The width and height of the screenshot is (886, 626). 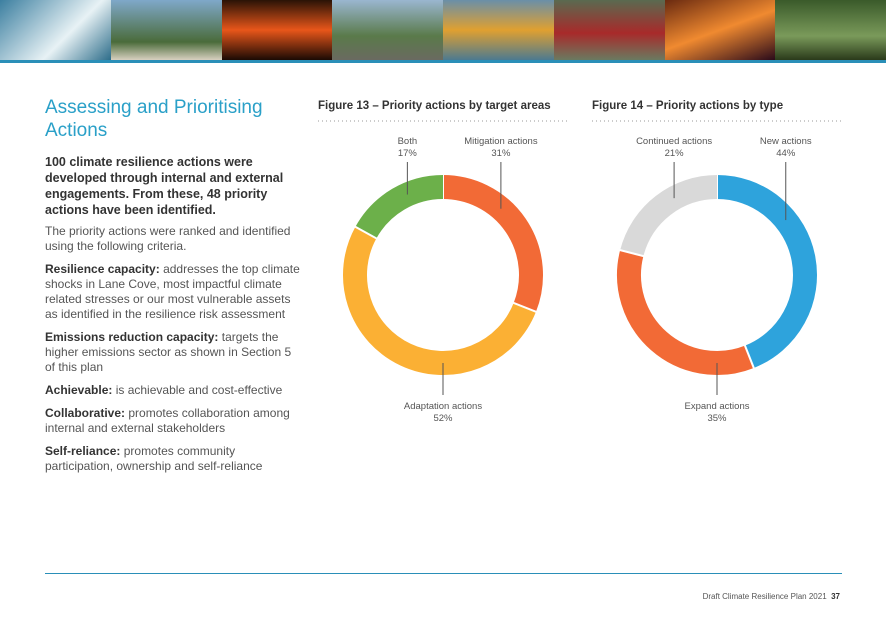 I want to click on segment-value: 21%, so click(x=675, y=153).